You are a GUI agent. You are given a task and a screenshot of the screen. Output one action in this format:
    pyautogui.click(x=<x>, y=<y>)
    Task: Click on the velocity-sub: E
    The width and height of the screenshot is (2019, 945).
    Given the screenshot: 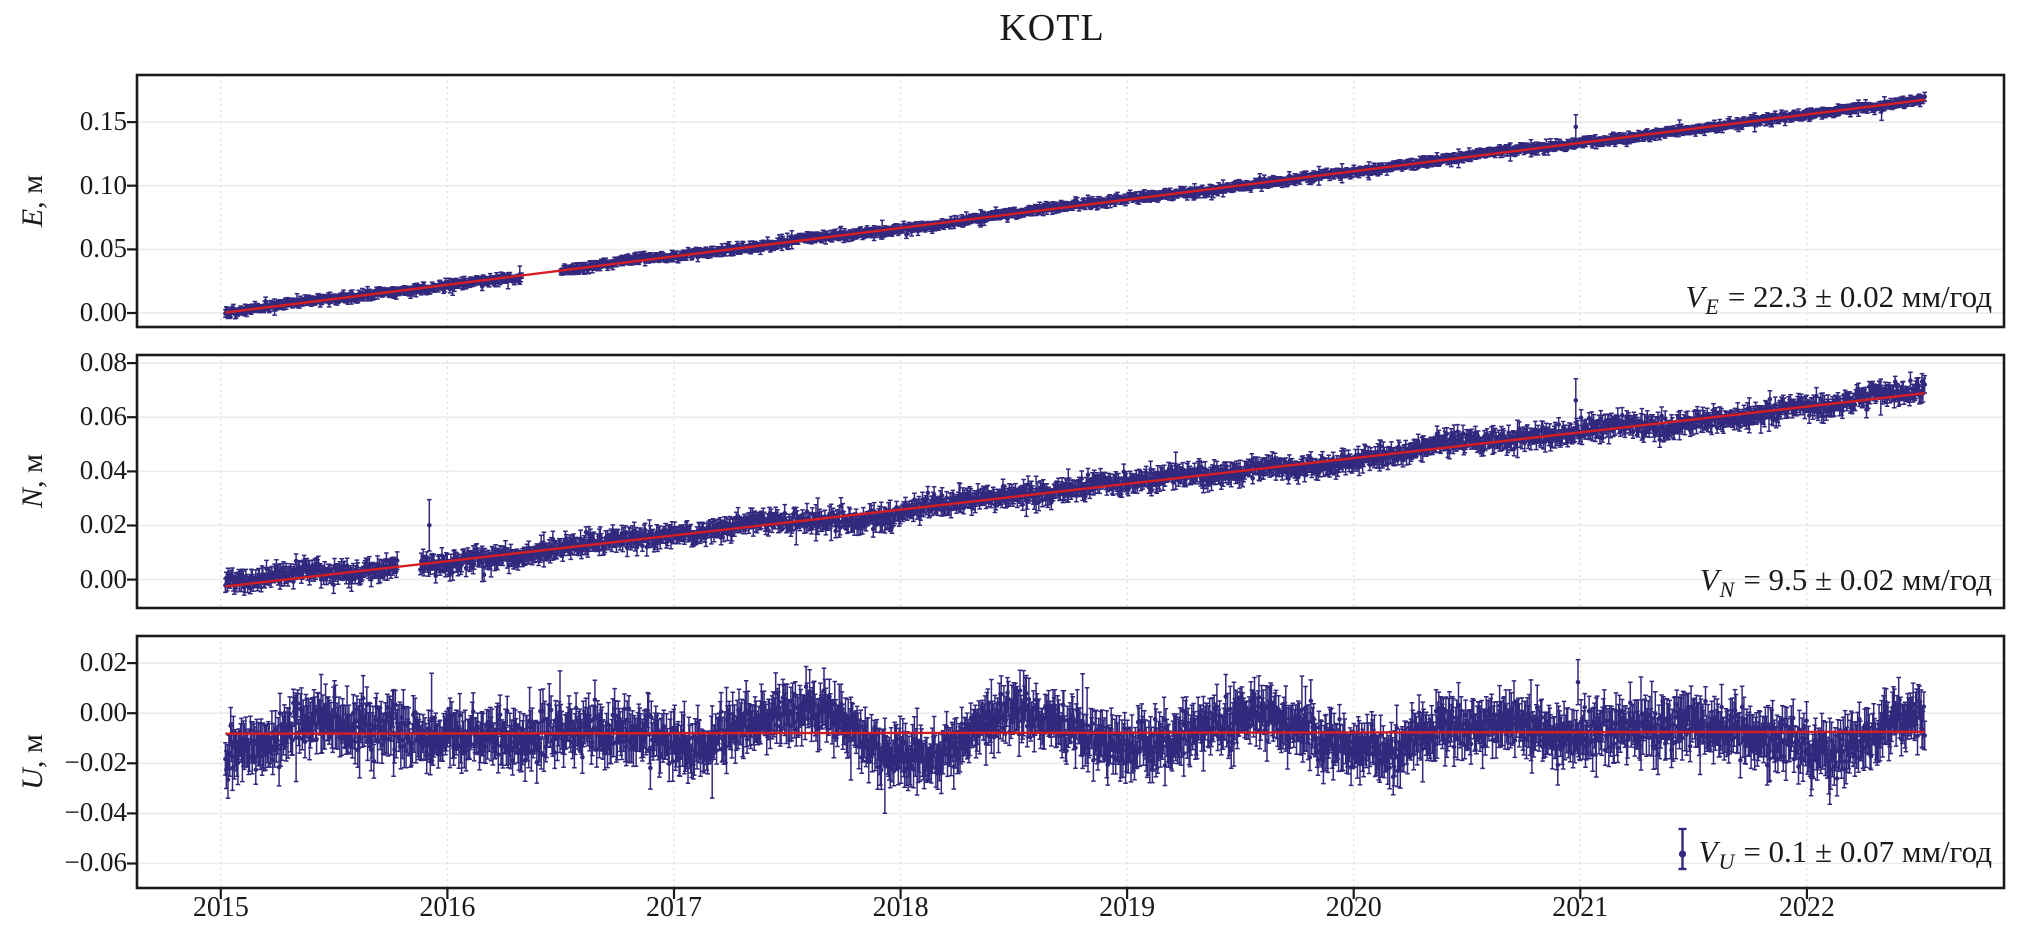 What is the action you would take?
    pyautogui.click(x=1712, y=306)
    